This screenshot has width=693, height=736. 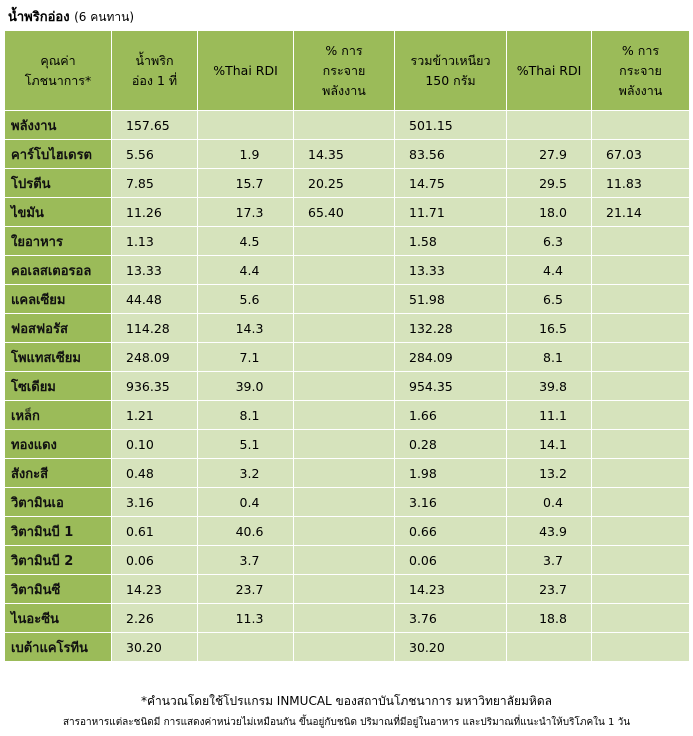 What do you see at coordinates (245, 241) in the screenshot?
I see `table-cell: 4.5` at bounding box center [245, 241].